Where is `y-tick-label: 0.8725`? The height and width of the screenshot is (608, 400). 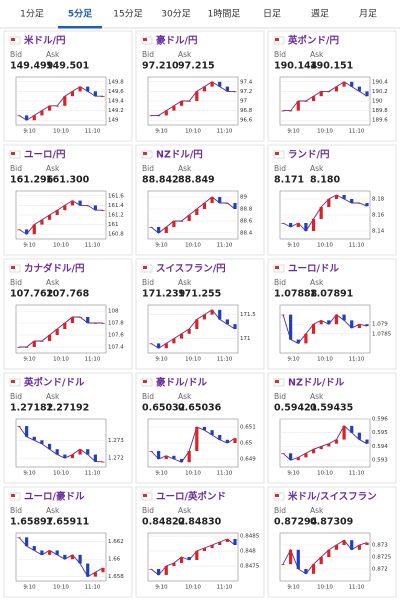
y-tick-label: 0.8725 is located at coordinates (382, 558).